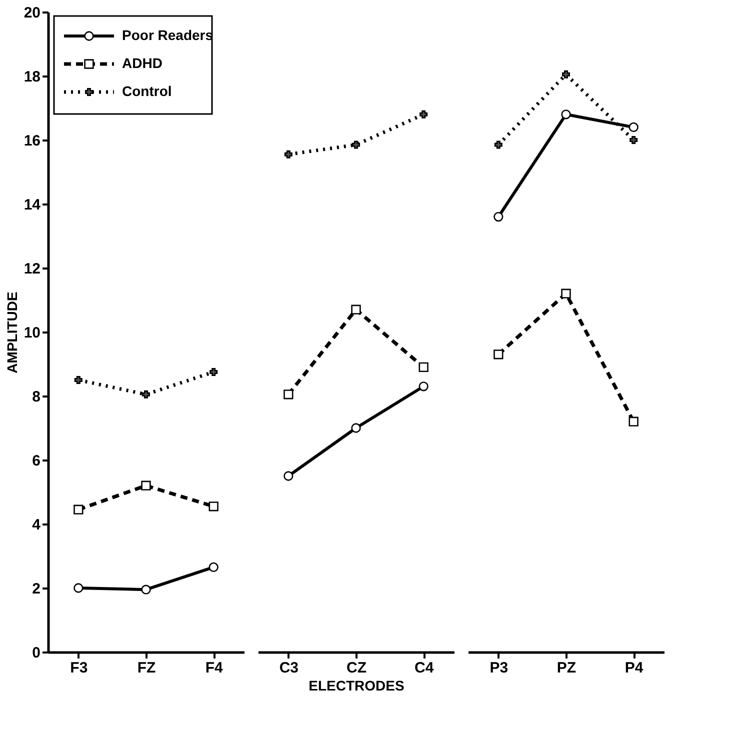 The height and width of the screenshot is (753, 754). What do you see at coordinates (36, 397) in the screenshot?
I see `y-tick-label: 8` at bounding box center [36, 397].